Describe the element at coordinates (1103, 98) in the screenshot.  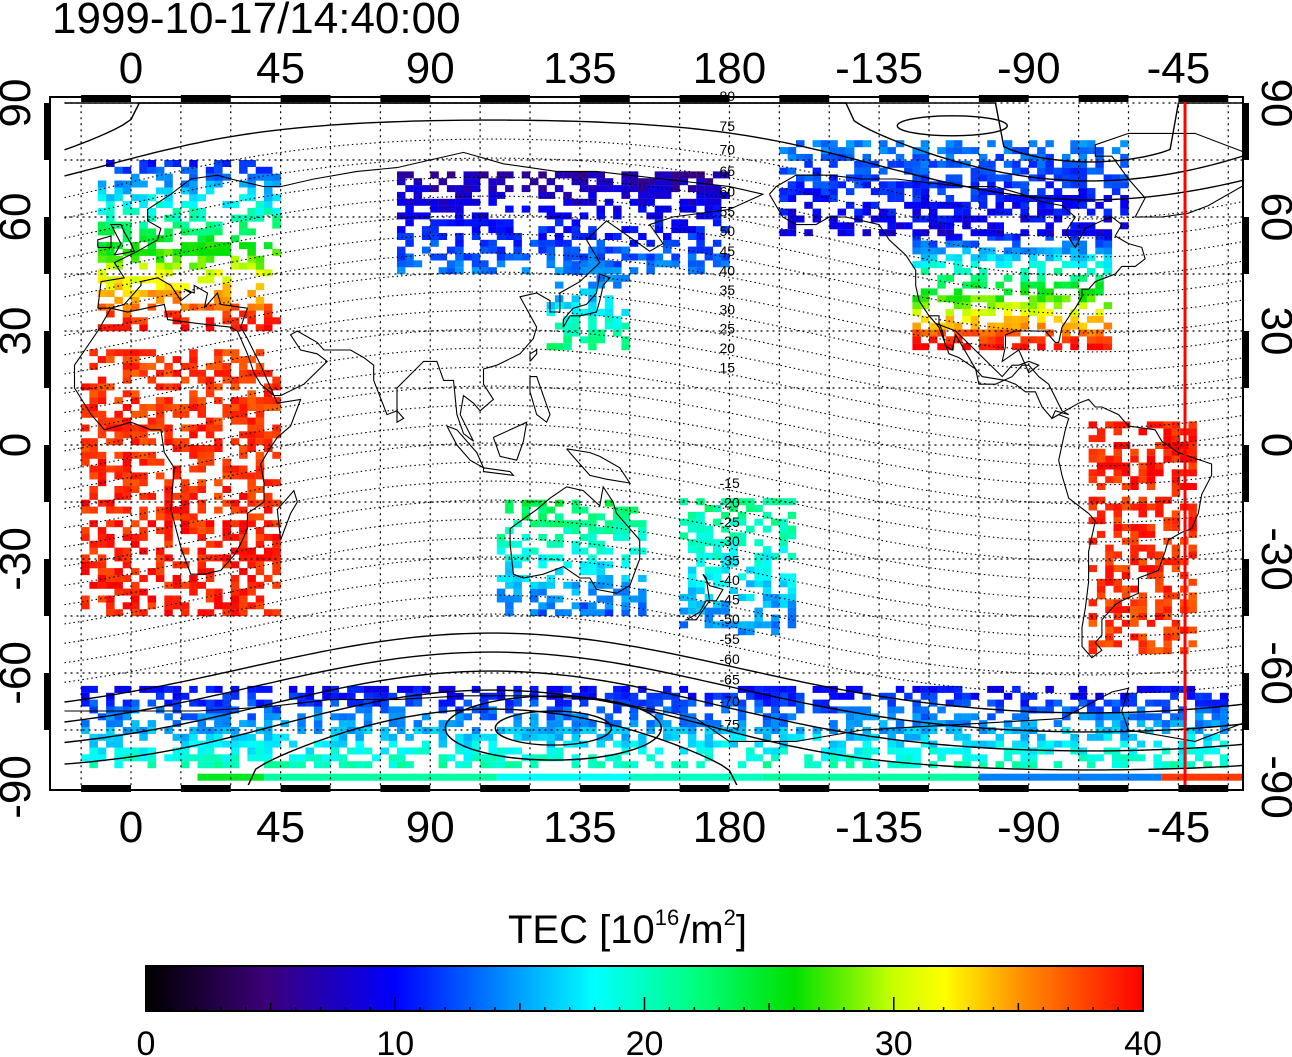
I see `frame-bar-top` at that location.